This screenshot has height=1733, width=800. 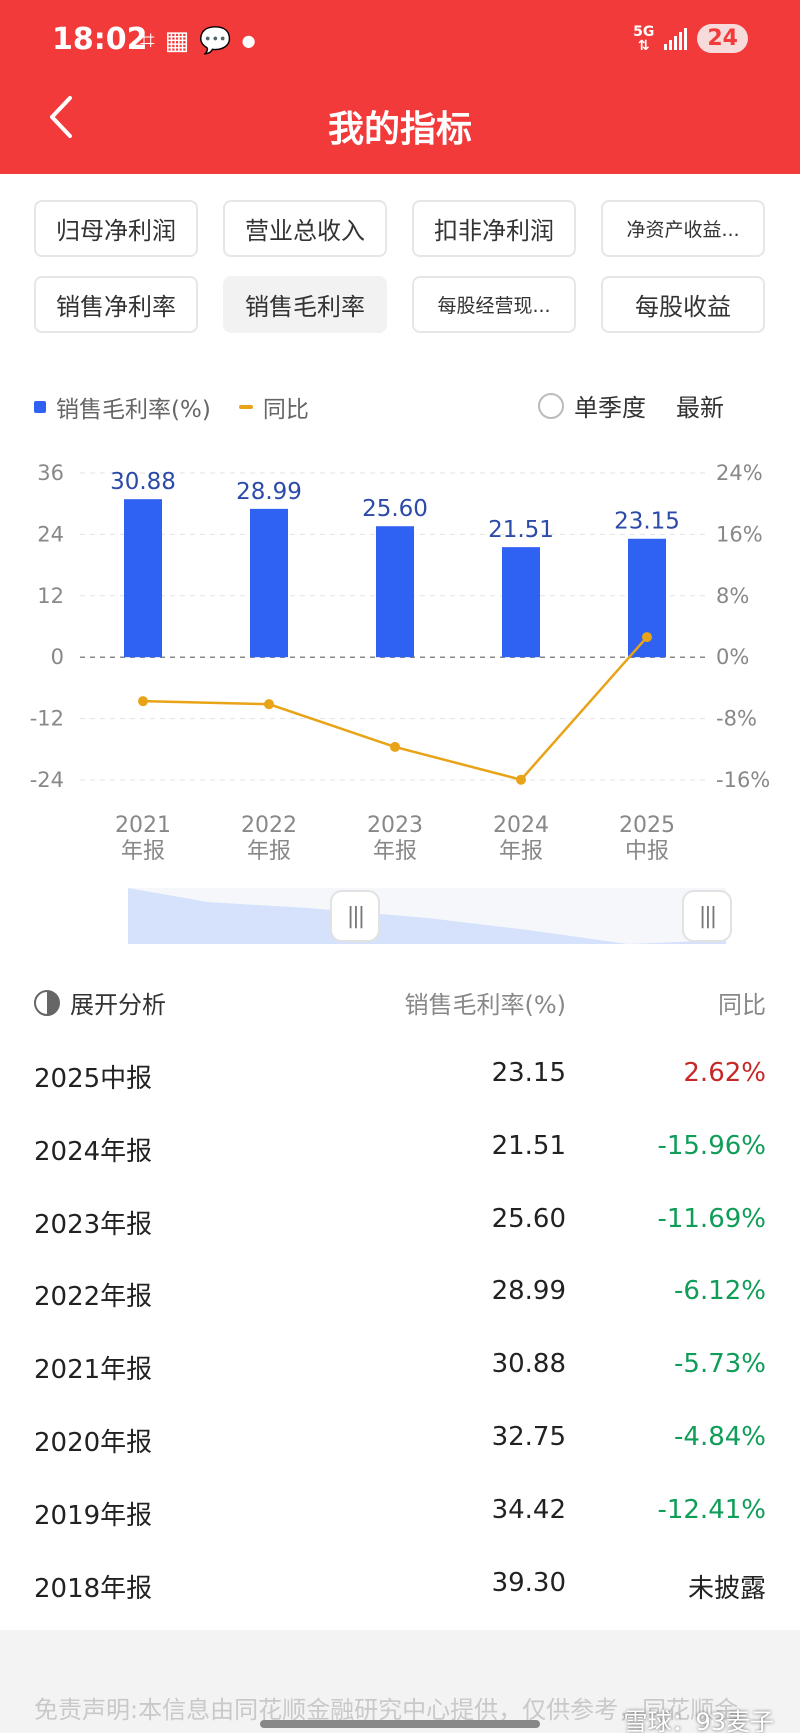 I want to click on row-period: 2024年报, so click(x=93, y=1151).